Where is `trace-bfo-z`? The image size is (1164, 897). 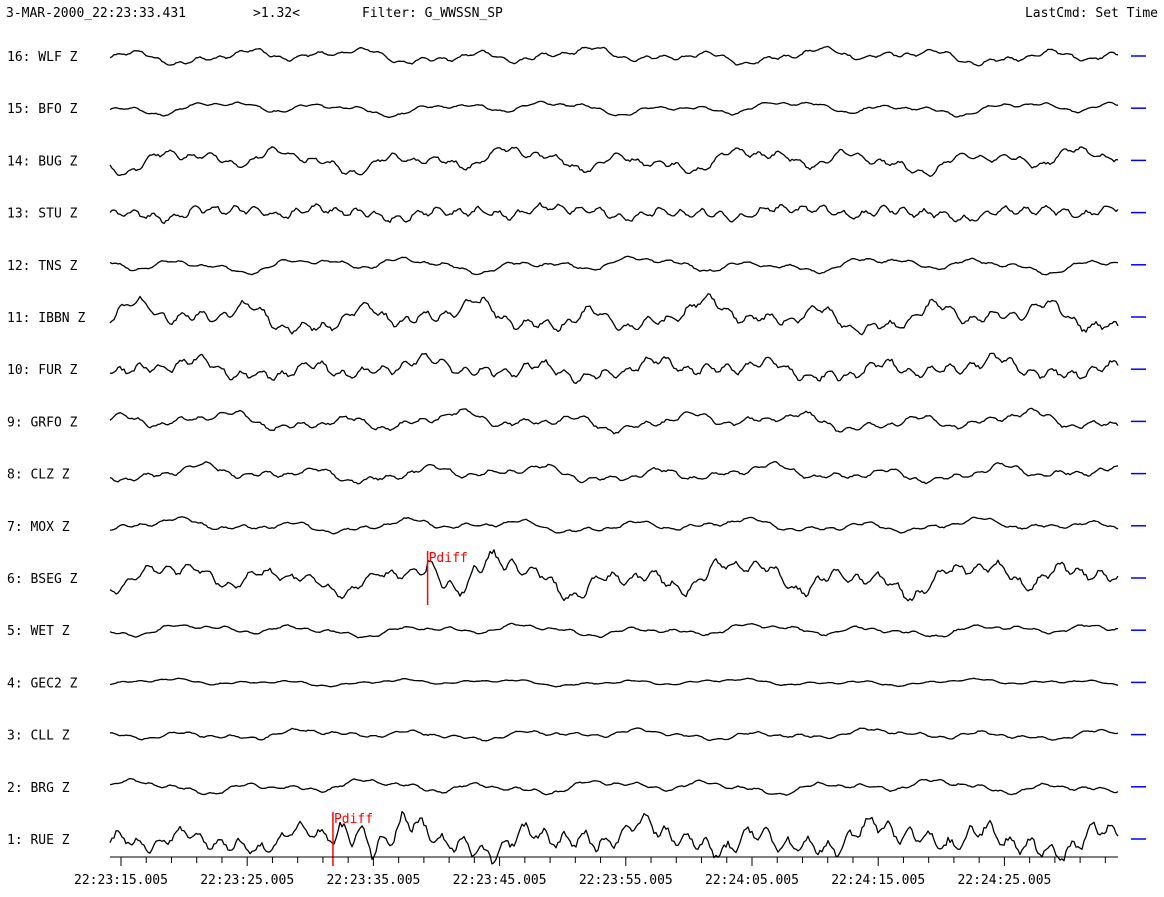
trace-bfo-z is located at coordinates (614, 109).